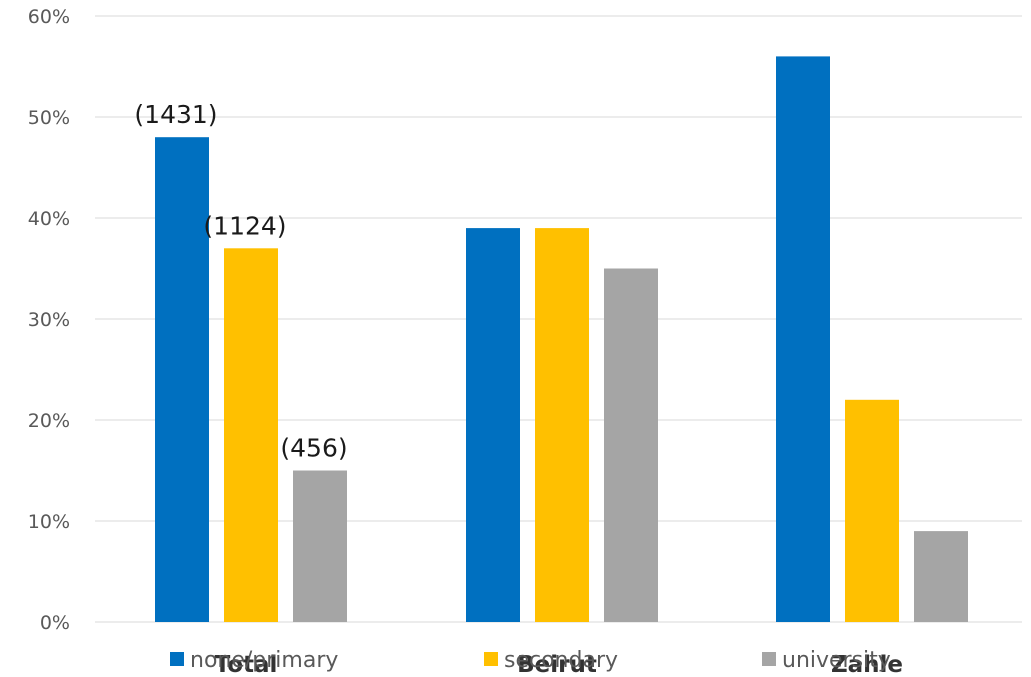 Image resolution: width=1031 pixels, height=677 pixels. Describe the element at coordinates (49, 522) in the screenshot. I see `y-tick-label: 10%` at that location.